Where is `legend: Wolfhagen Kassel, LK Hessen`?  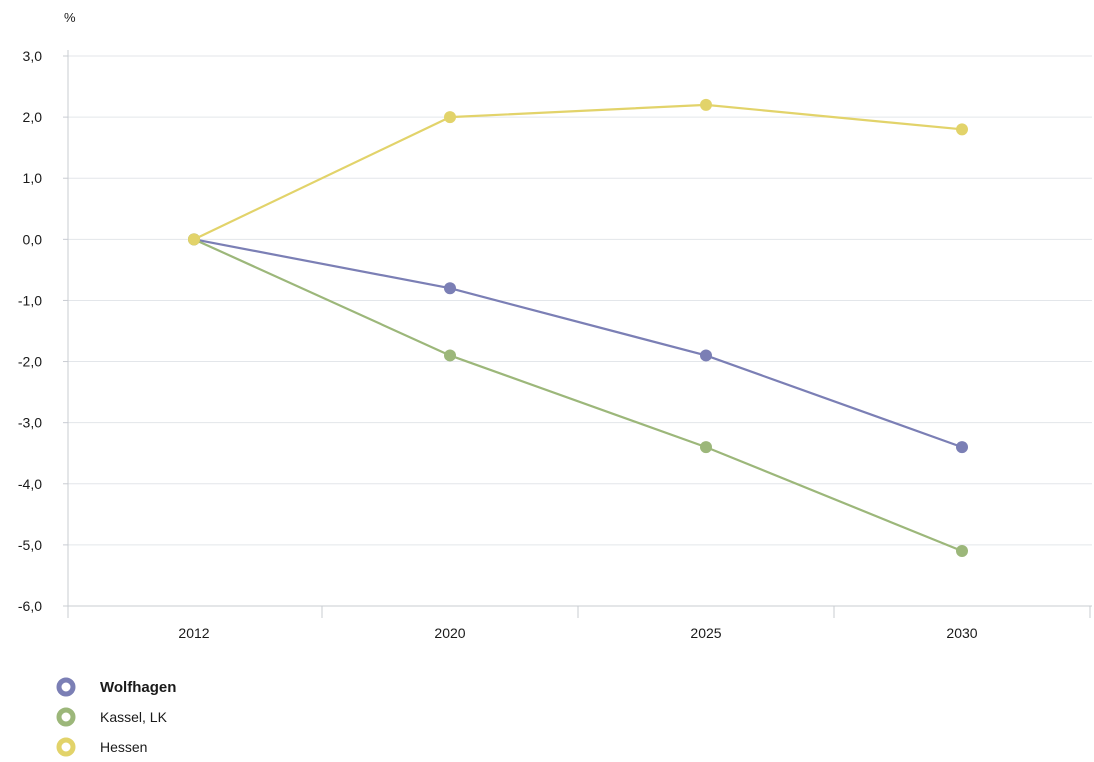 legend: Wolfhagen Kassel, LK Hessen is located at coordinates (116, 717).